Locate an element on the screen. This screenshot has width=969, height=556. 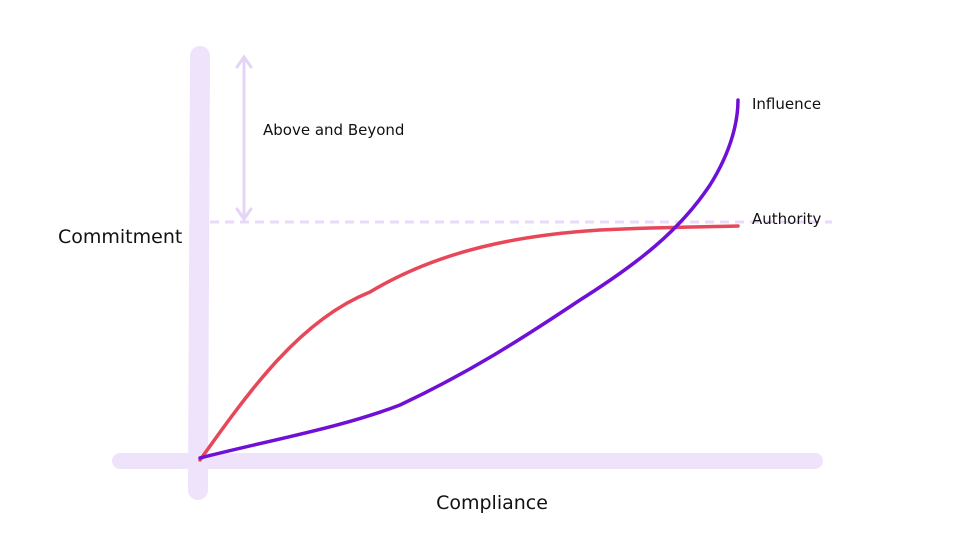
curve-label: Authority is located at coordinates (787, 219).